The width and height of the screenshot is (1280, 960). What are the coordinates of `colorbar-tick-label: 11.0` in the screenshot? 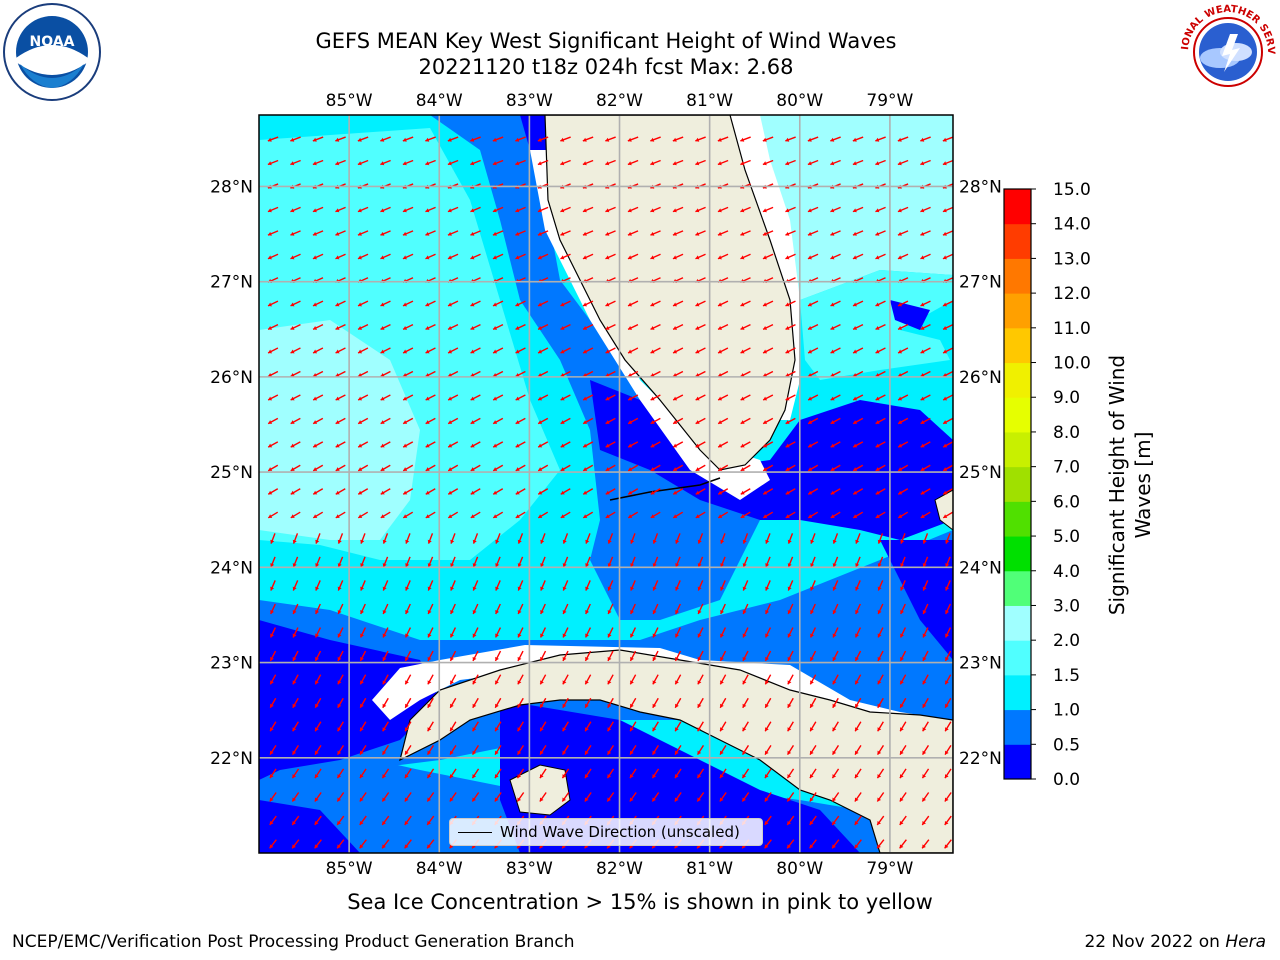 It's located at (1072, 329).